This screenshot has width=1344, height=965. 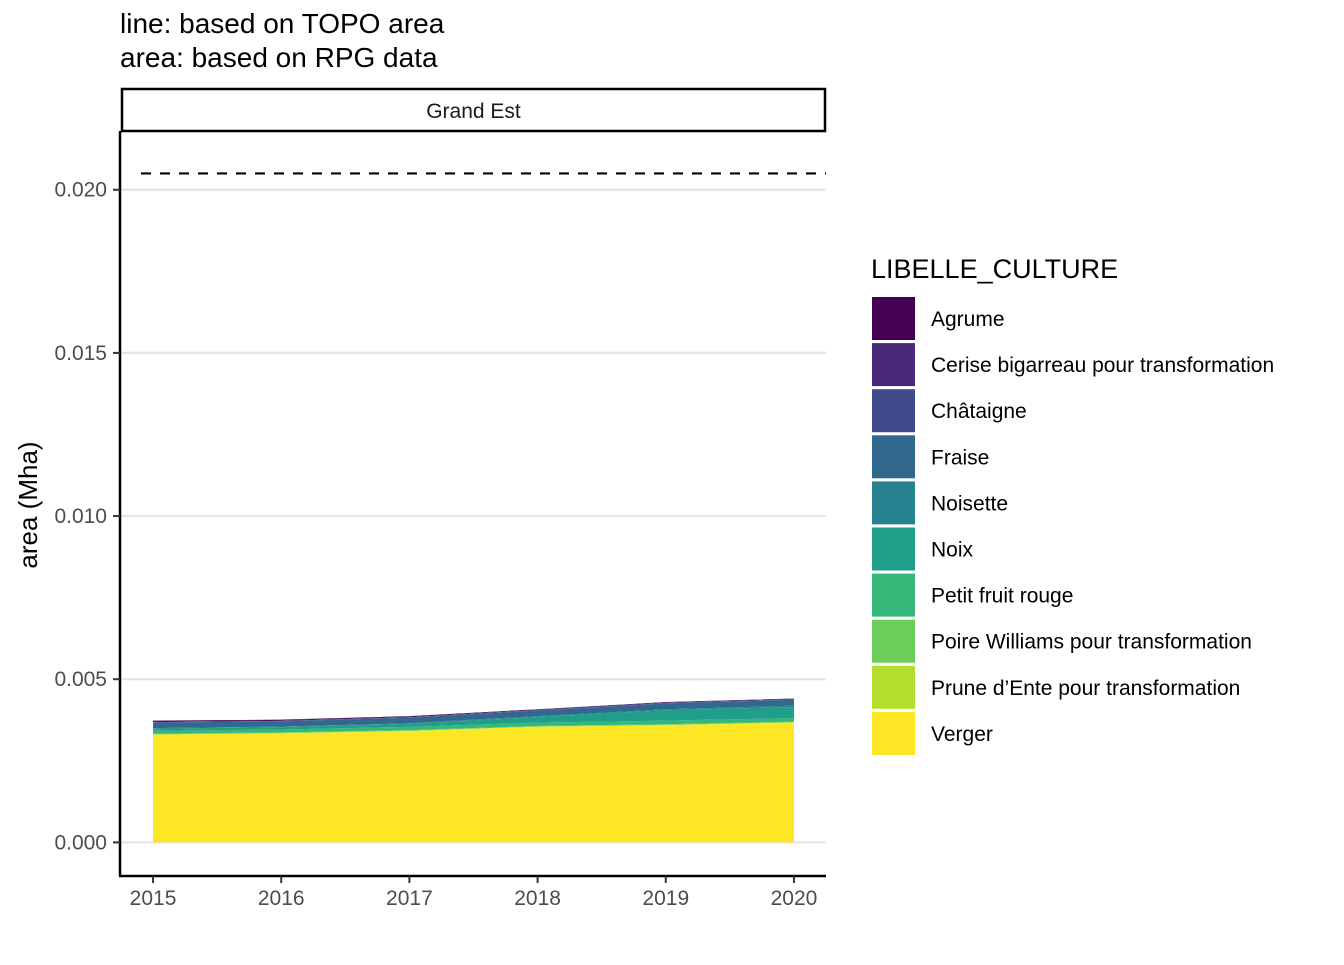 I want to click on area-petit-fruit-rouge, so click(x=473, y=726).